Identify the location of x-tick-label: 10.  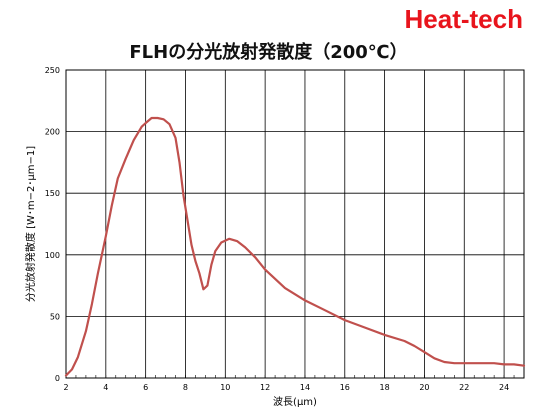
(225, 387).